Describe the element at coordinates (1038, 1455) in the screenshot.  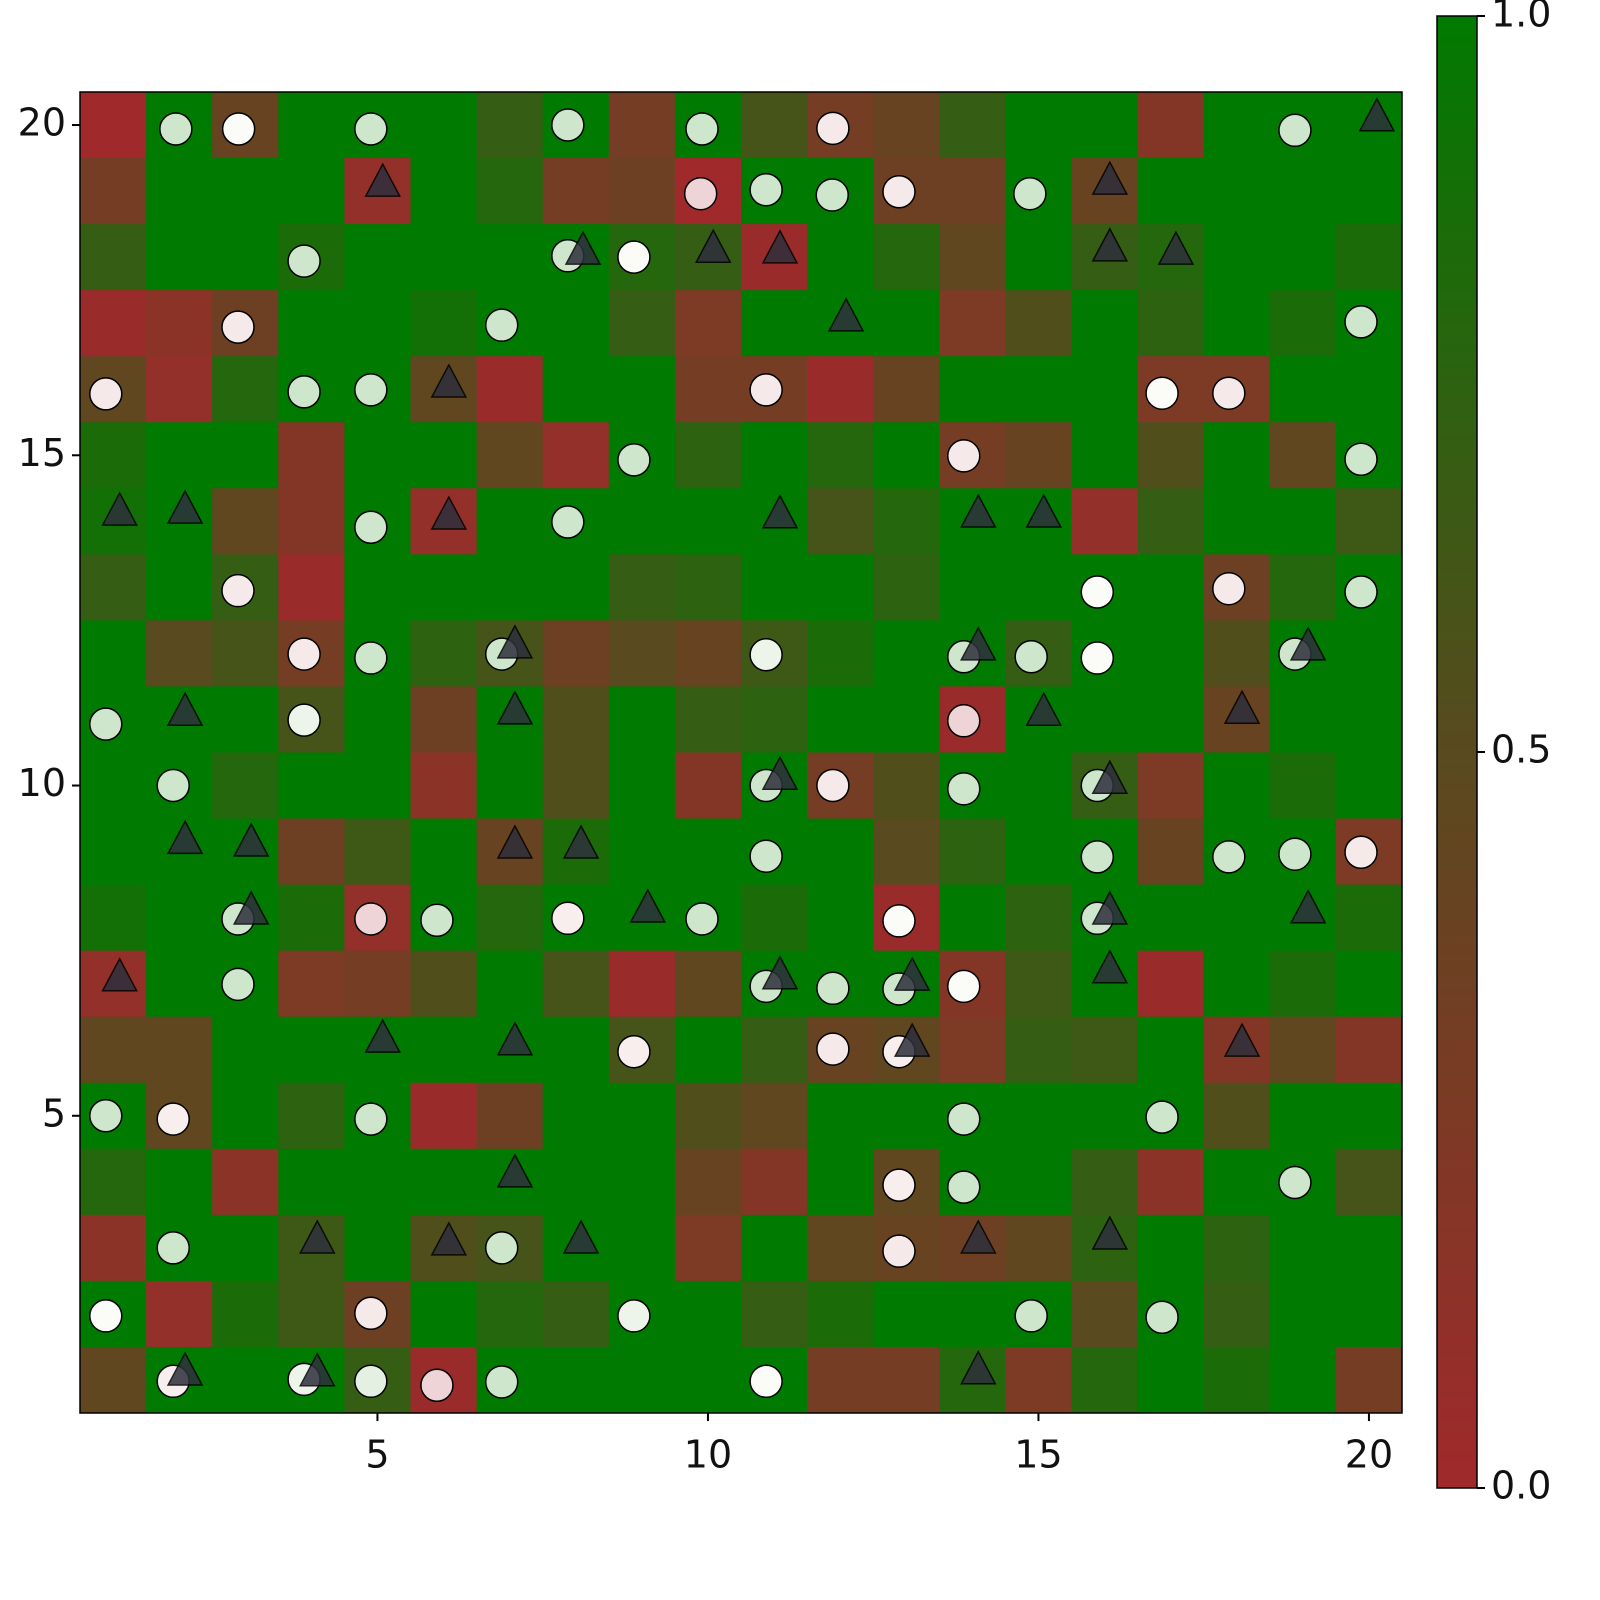
I see `x-tick-label: 15` at that location.